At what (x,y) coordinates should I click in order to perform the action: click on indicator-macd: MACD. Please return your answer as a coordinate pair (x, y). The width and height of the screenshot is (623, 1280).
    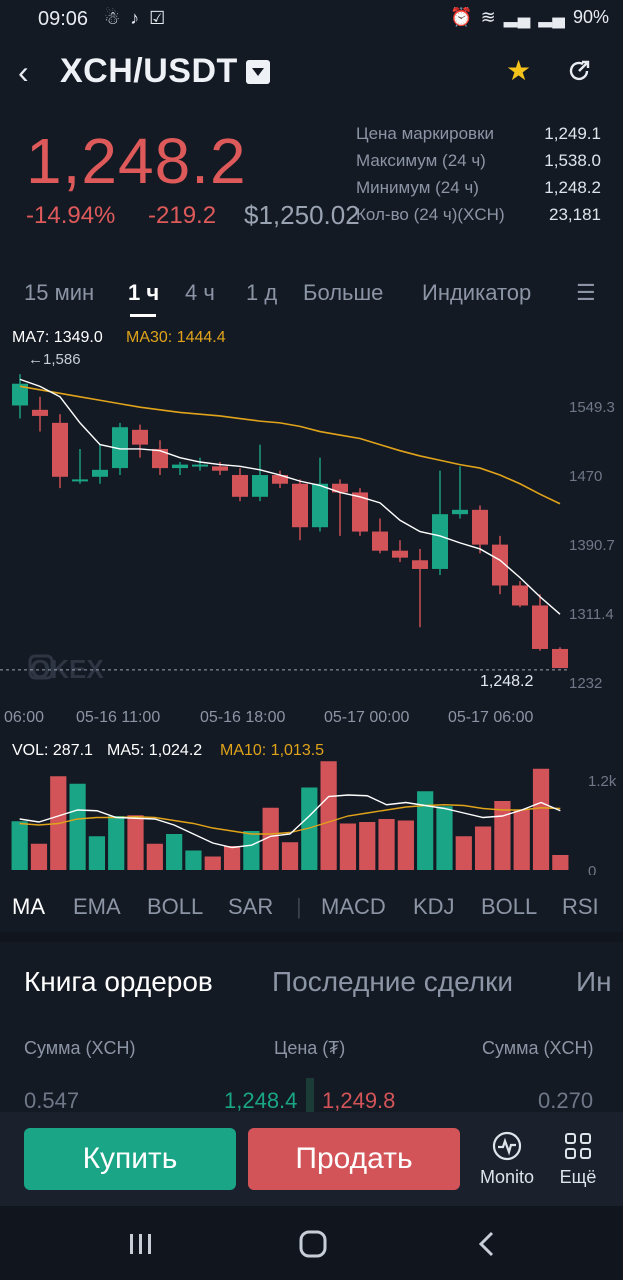
    Looking at the image, I should click on (353, 906).